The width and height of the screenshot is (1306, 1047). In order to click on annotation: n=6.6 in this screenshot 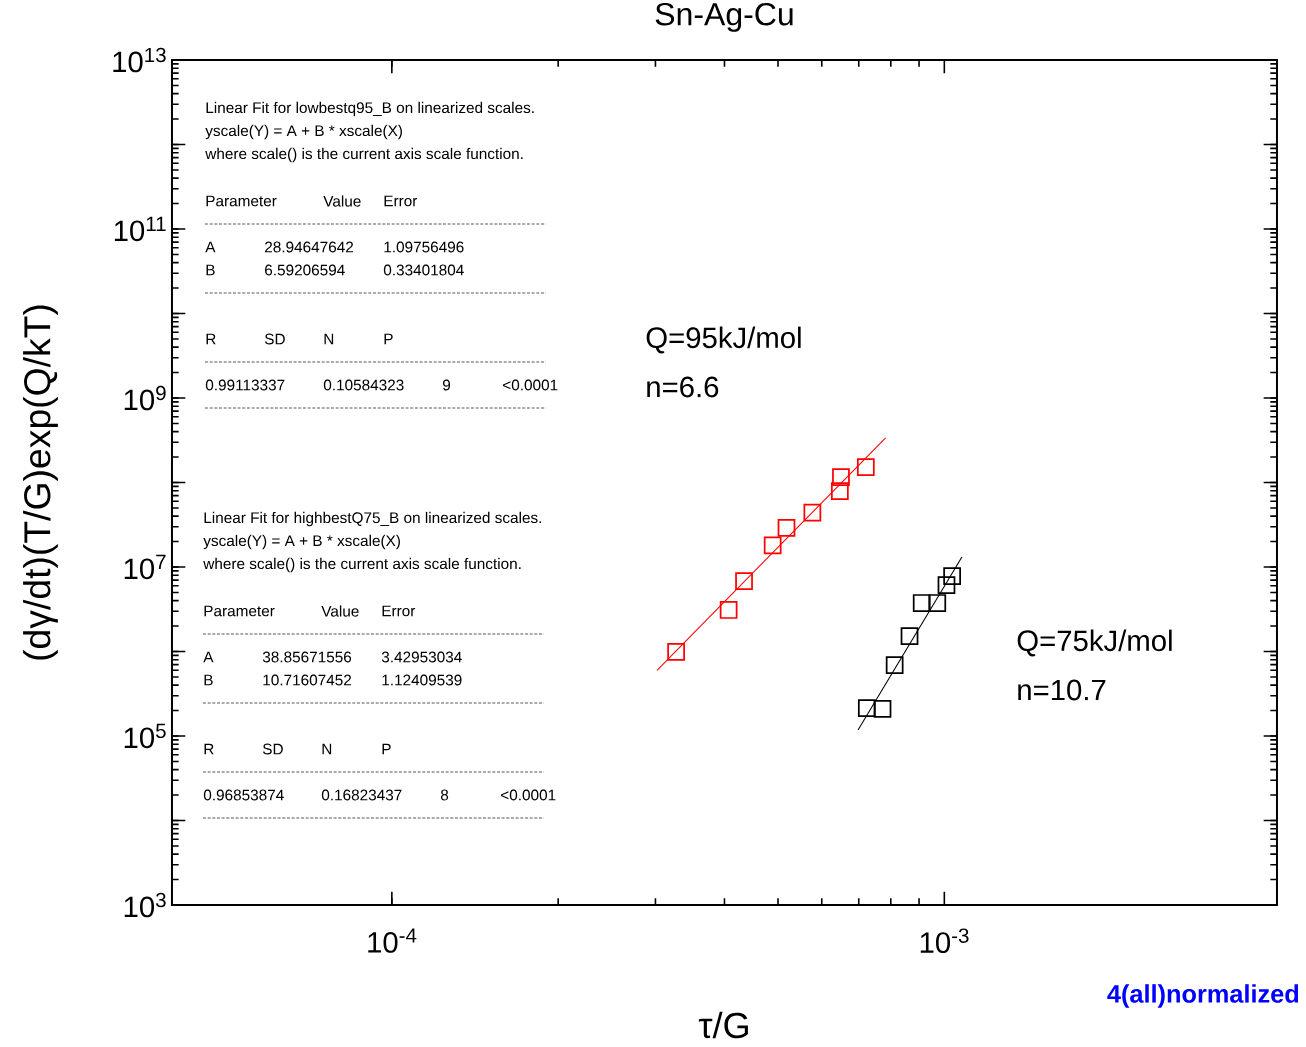, I will do `click(683, 387)`.